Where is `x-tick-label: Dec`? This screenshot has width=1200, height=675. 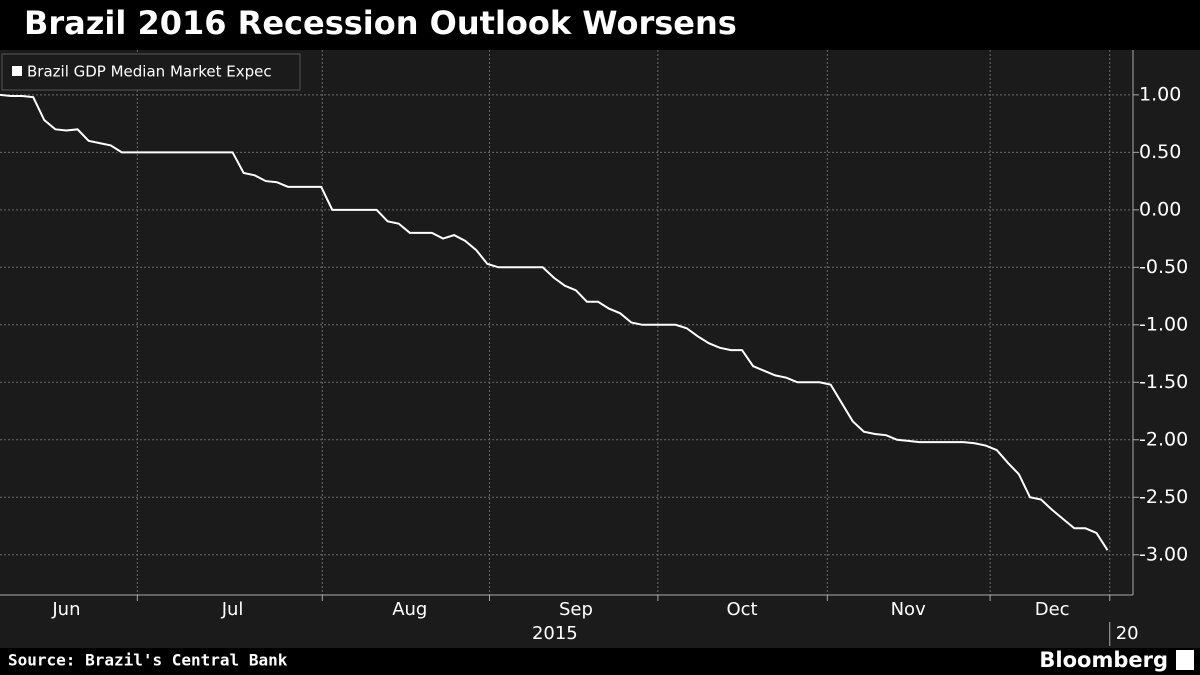 x-tick-label: Dec is located at coordinates (1052, 609).